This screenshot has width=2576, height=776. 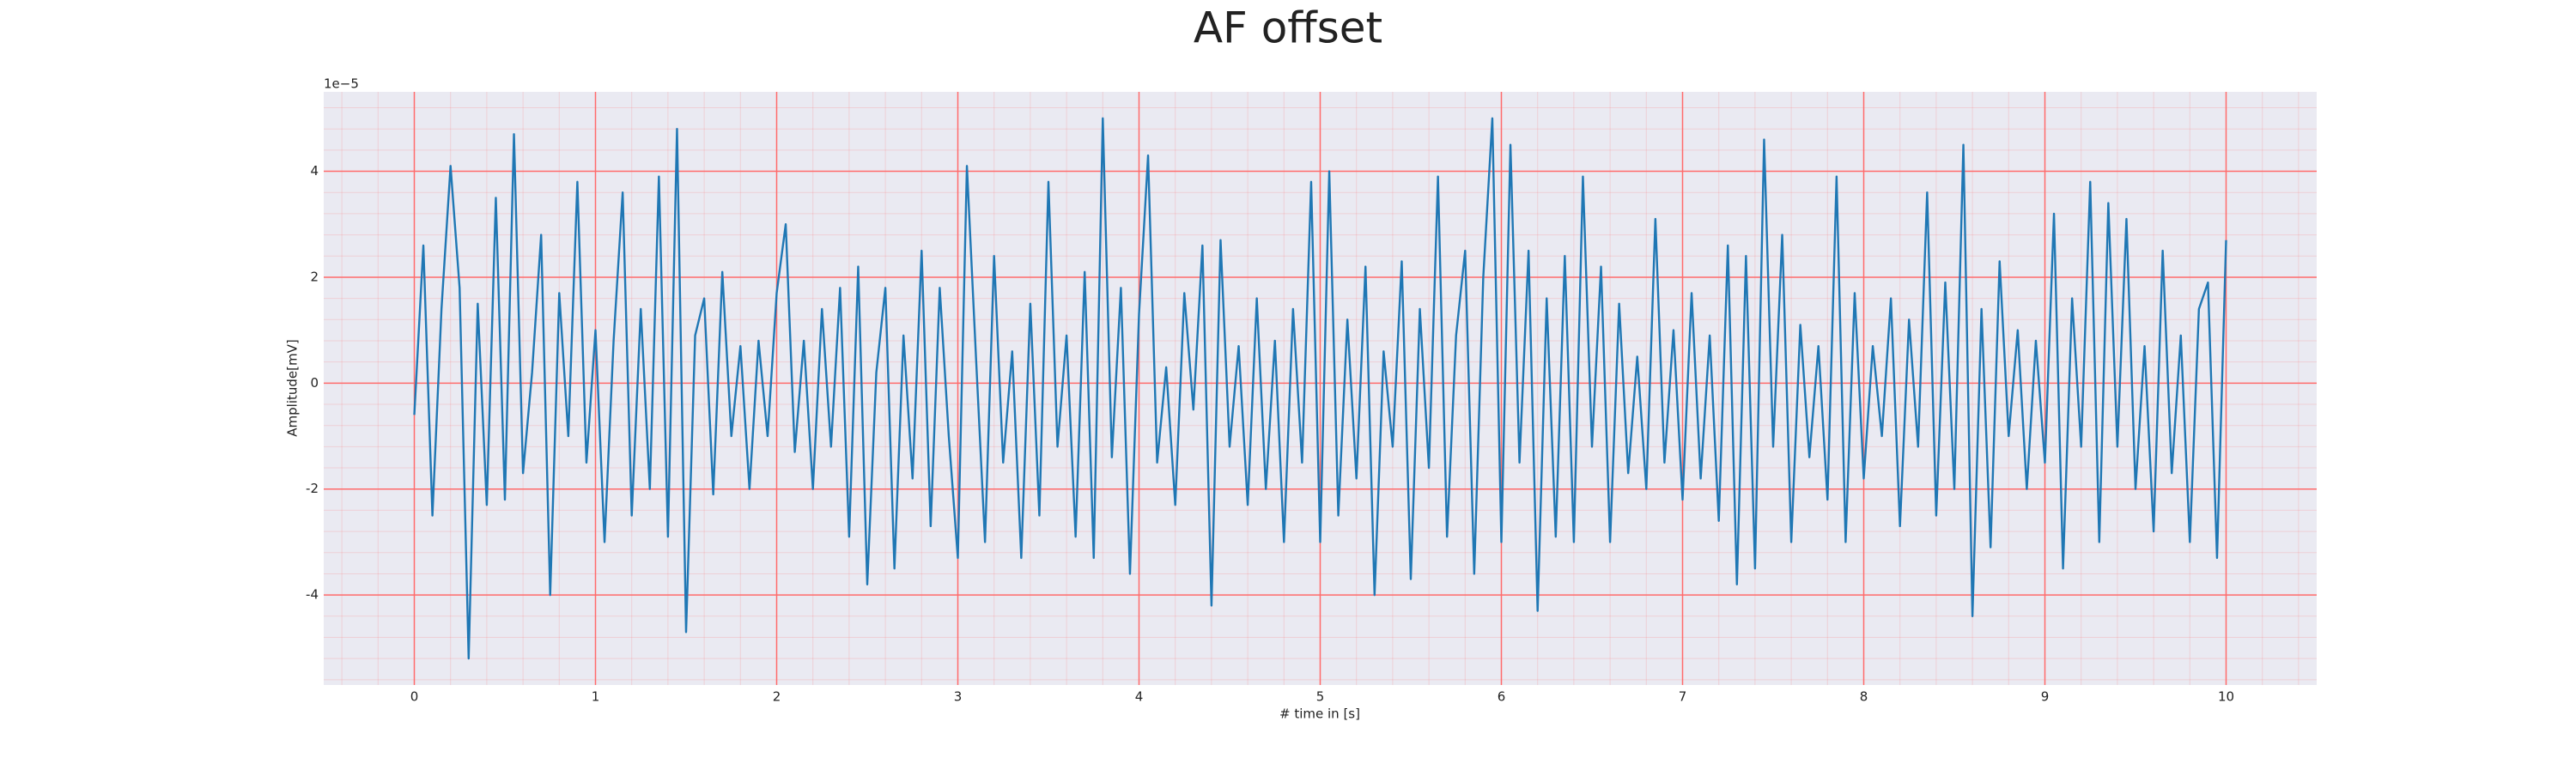 I want to click on y-tick-label: -2, so click(x=312, y=489).